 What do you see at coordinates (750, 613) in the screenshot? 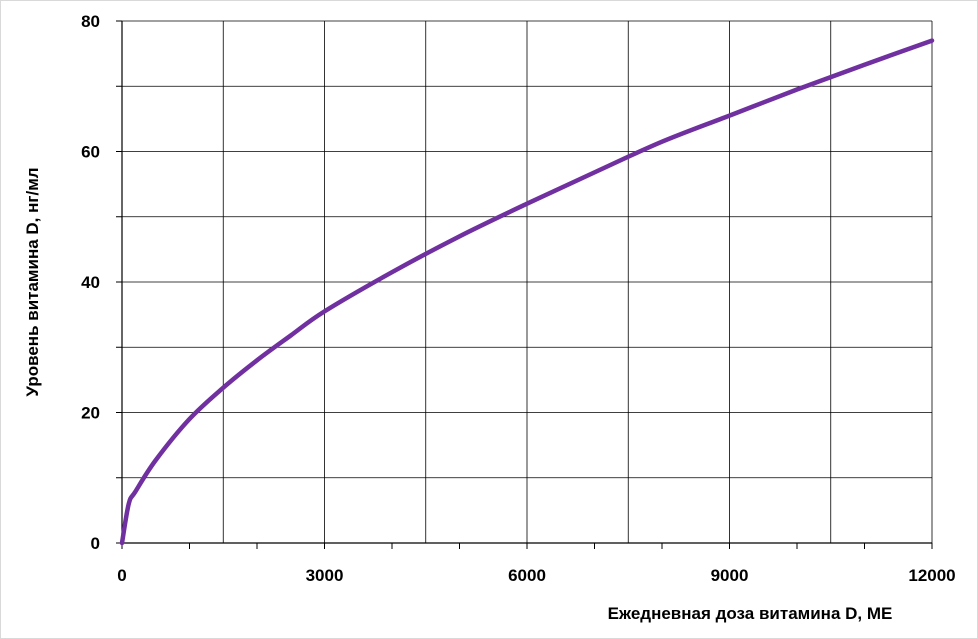
I see `x-axis-title: Ежедневная доза витамина D, МЕ` at bounding box center [750, 613].